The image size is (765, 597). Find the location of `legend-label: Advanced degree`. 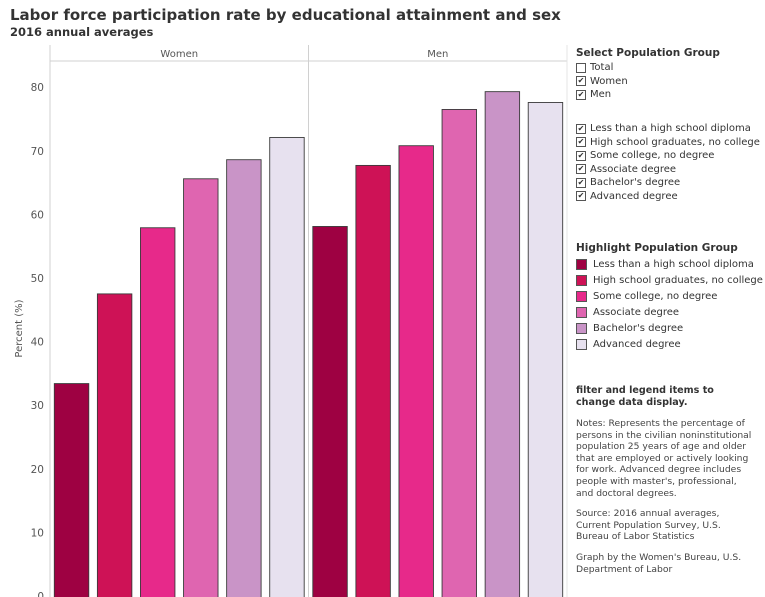

legend-label: Advanced degree is located at coordinates (637, 344).